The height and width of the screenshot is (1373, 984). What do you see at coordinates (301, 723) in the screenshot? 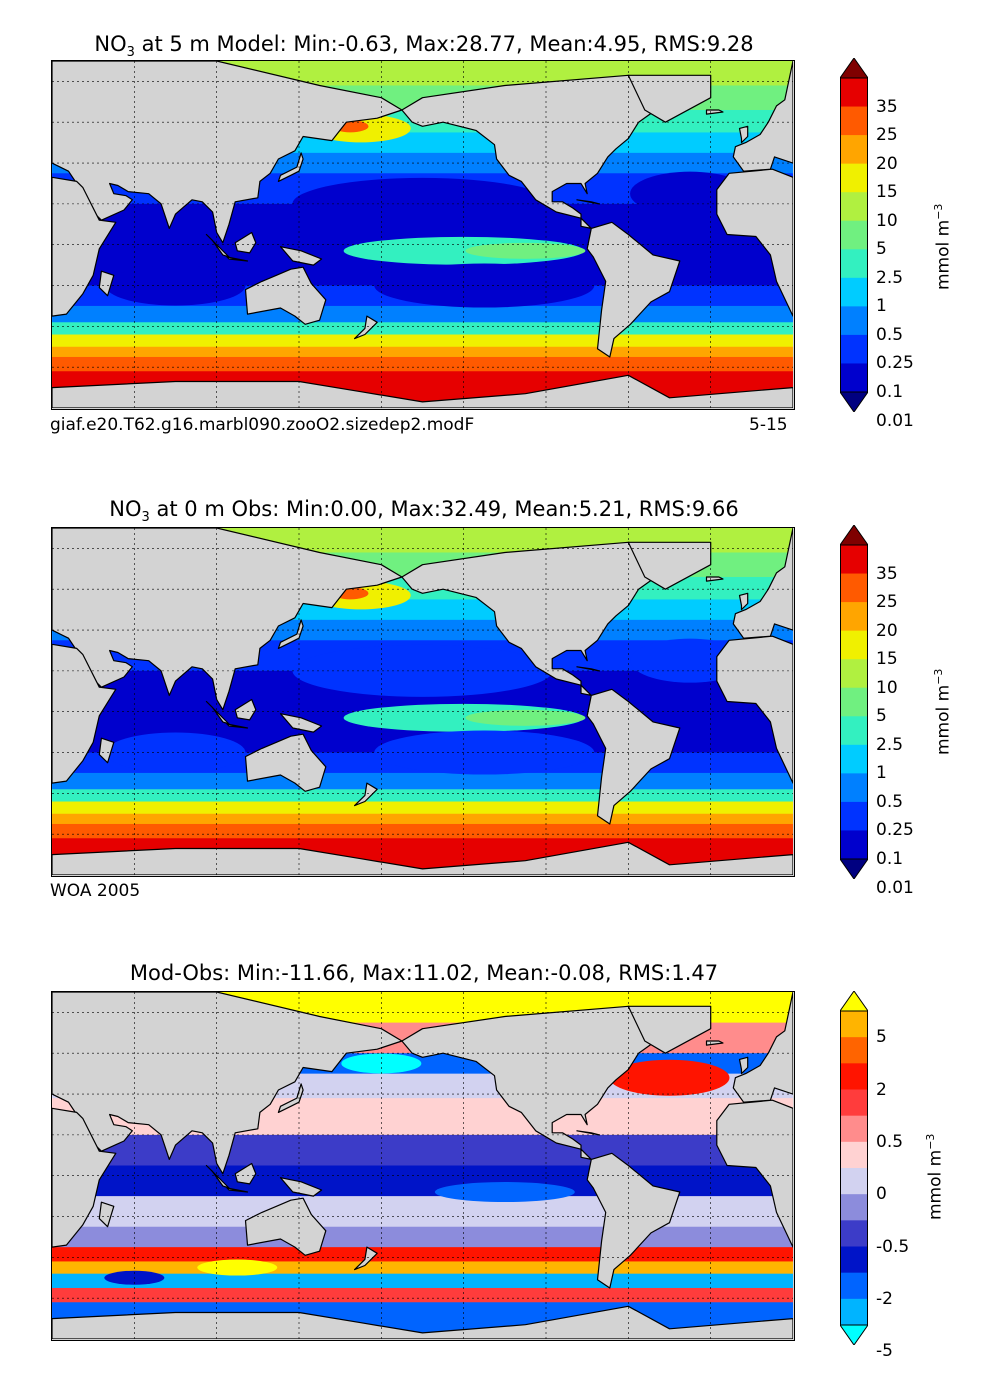
I see `land-newguinea` at bounding box center [301, 723].